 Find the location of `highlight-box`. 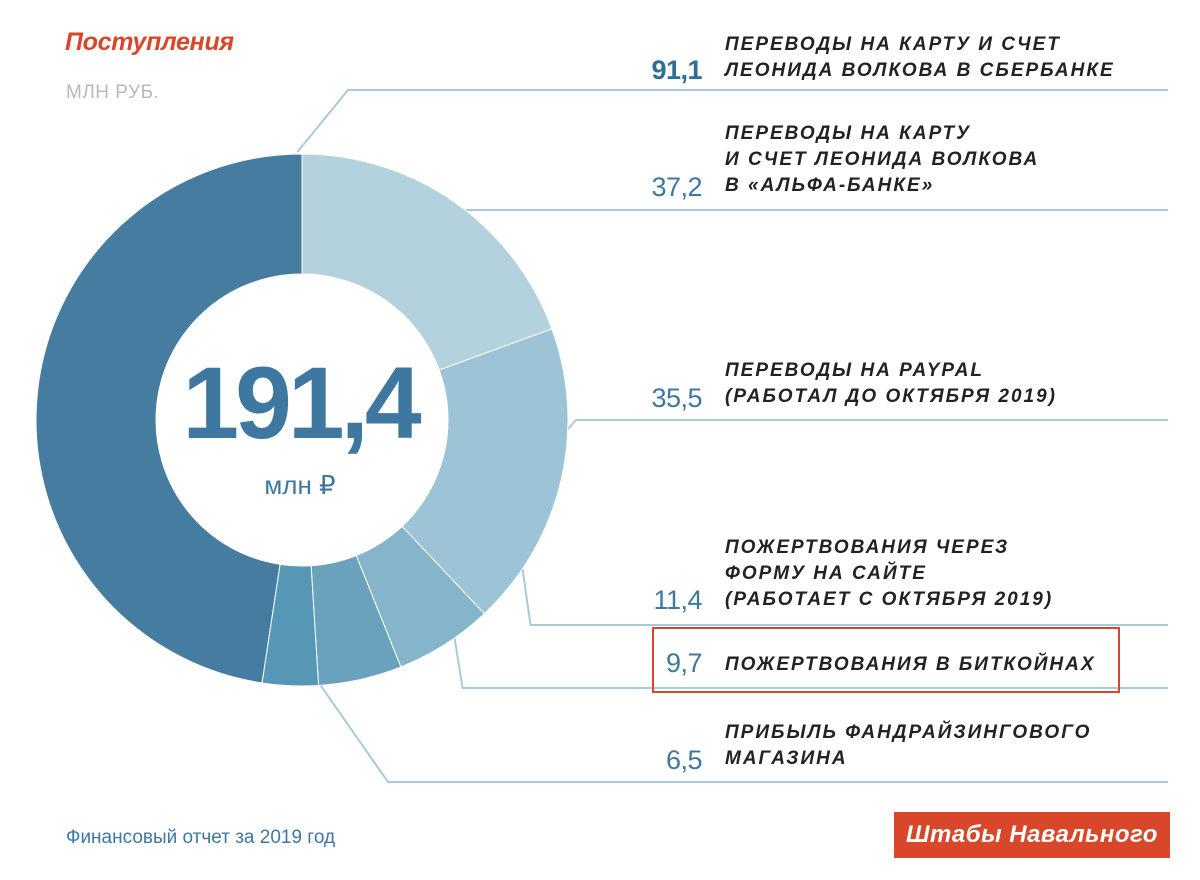

highlight-box is located at coordinates (886, 660).